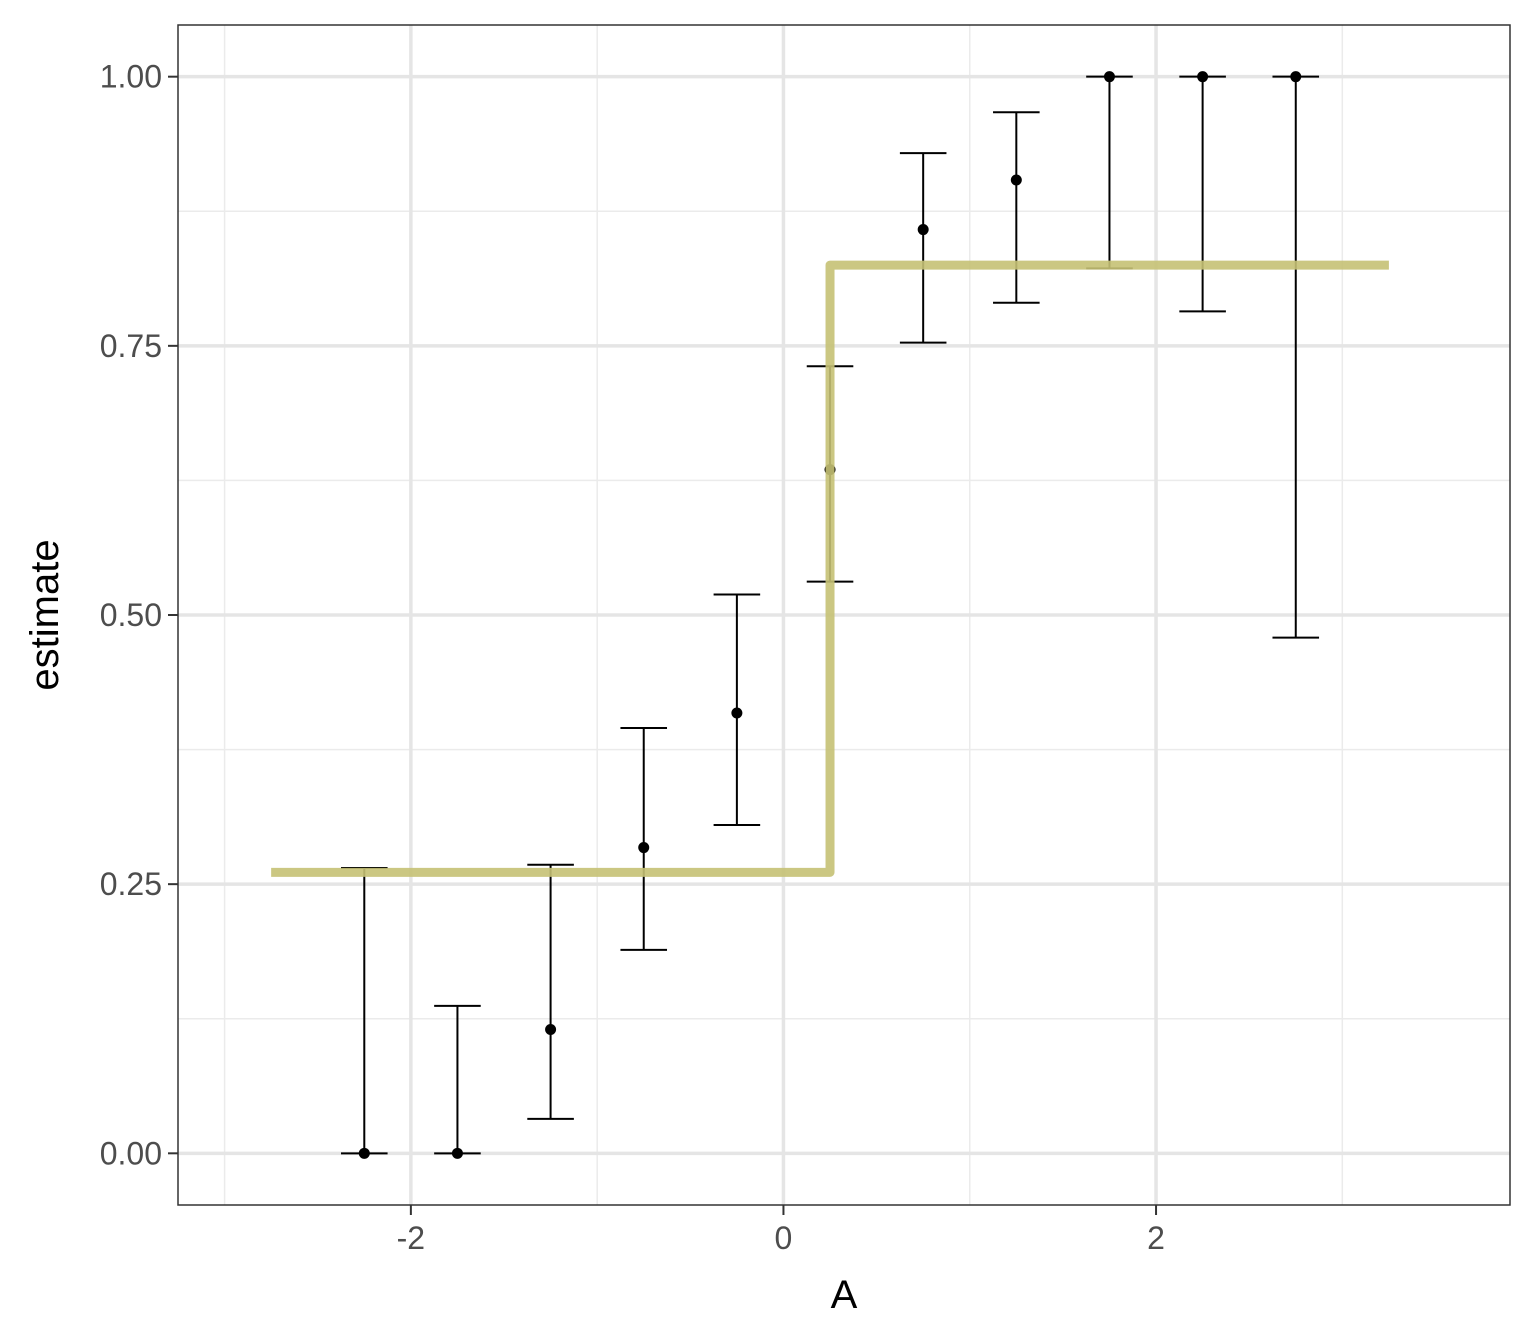  I want to click on y-tick-label: 0.00, so click(131, 1153).